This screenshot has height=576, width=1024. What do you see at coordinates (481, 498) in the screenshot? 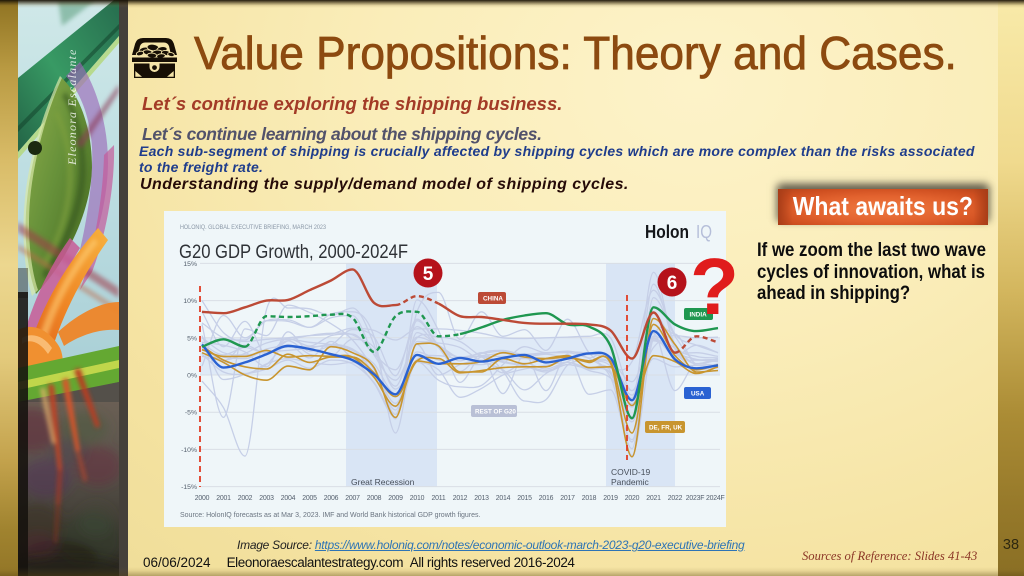
I see `svg-text: 2013` at bounding box center [481, 498].